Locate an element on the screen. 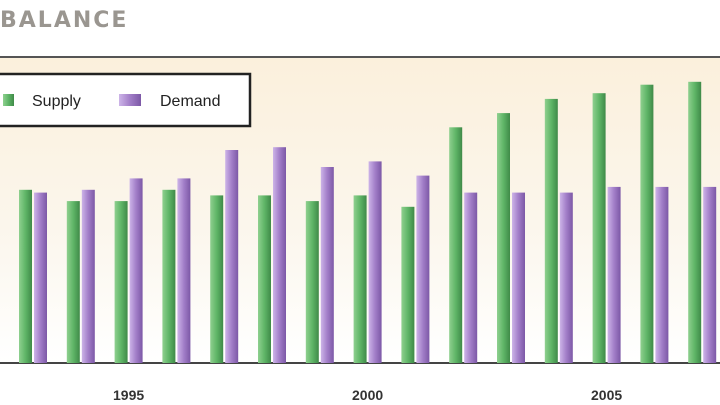 Image resolution: width=720 pixels, height=405 pixels. bar-supply-1994 is located at coordinates (73, 282).